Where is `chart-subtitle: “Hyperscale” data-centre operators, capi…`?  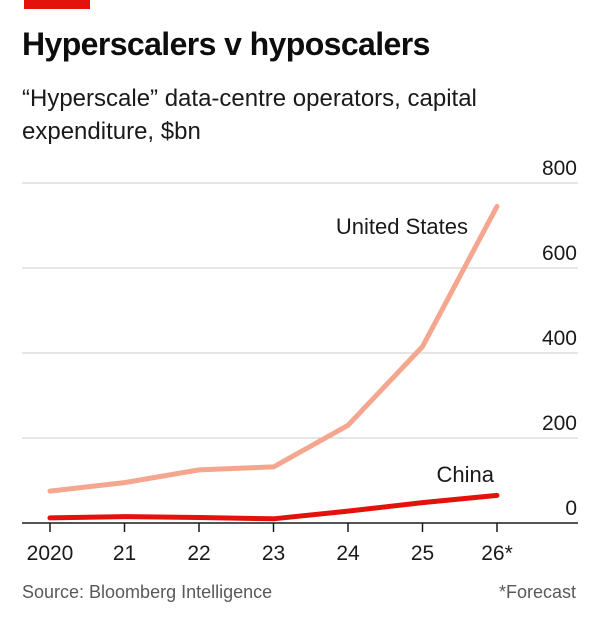
chart-subtitle: “Hyperscale” data-centre operators, capi… is located at coordinates (249, 115).